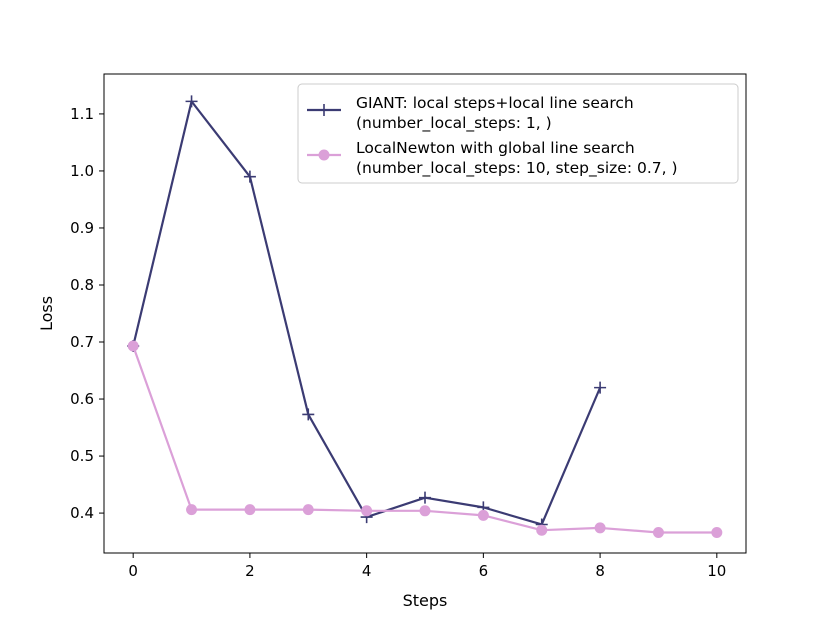 The width and height of the screenshot is (830, 623). I want to click on y-tick-label: 0.4, so click(82, 513).